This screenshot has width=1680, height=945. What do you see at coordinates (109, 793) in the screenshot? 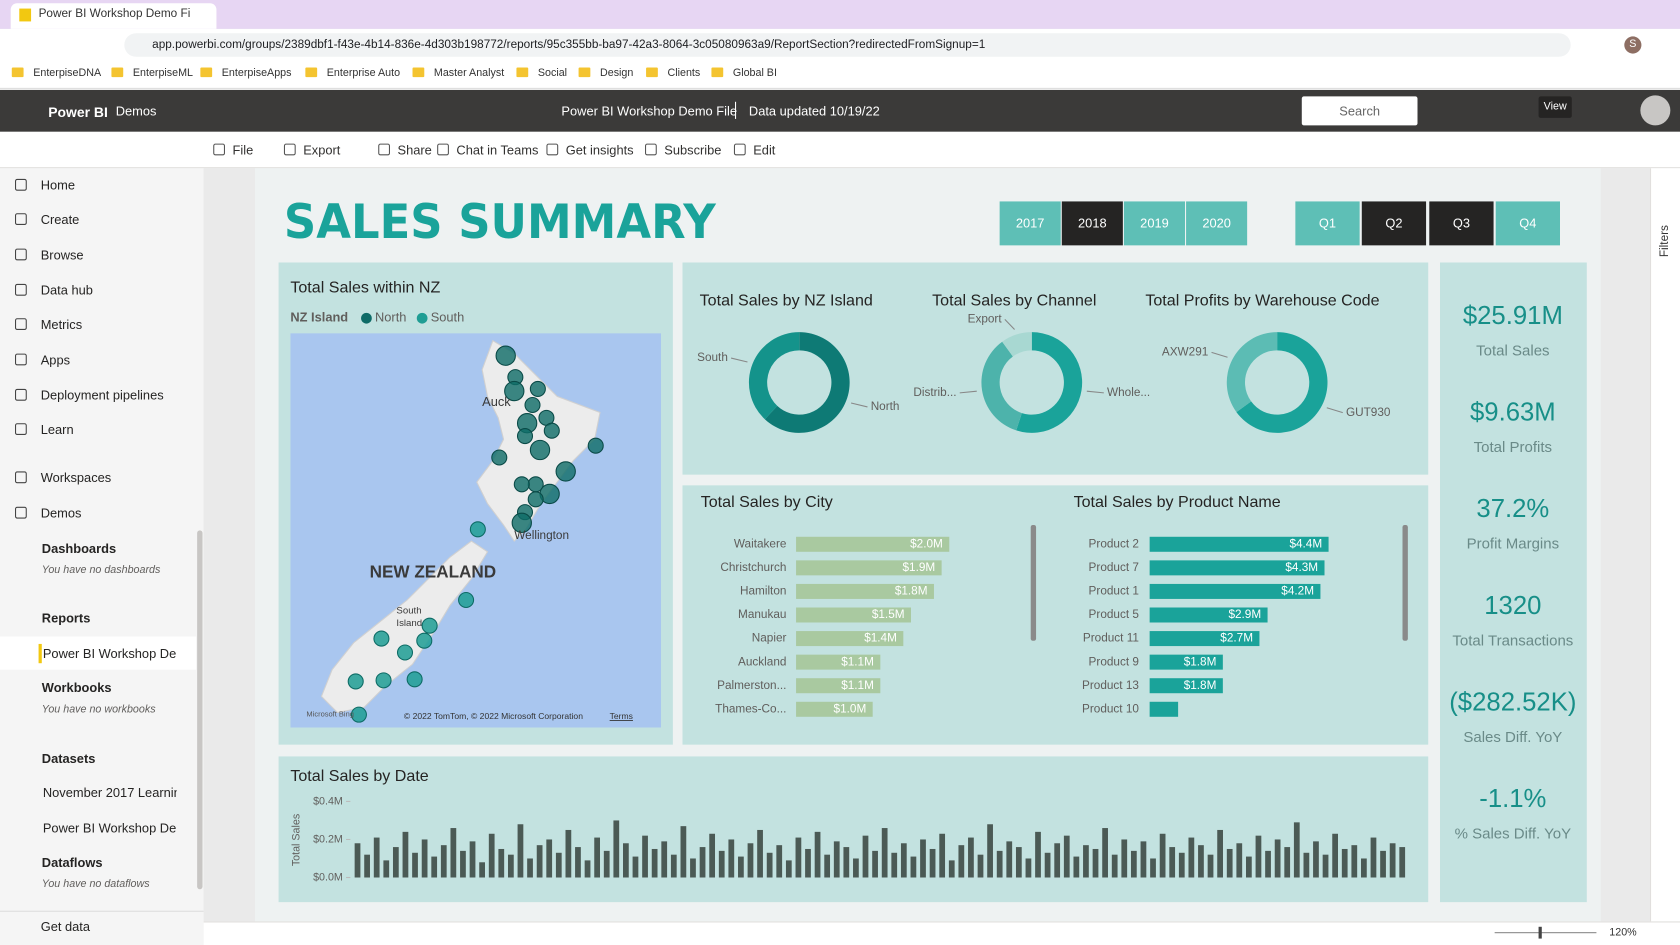
I see `section-item: November 2017 Learnin` at bounding box center [109, 793].